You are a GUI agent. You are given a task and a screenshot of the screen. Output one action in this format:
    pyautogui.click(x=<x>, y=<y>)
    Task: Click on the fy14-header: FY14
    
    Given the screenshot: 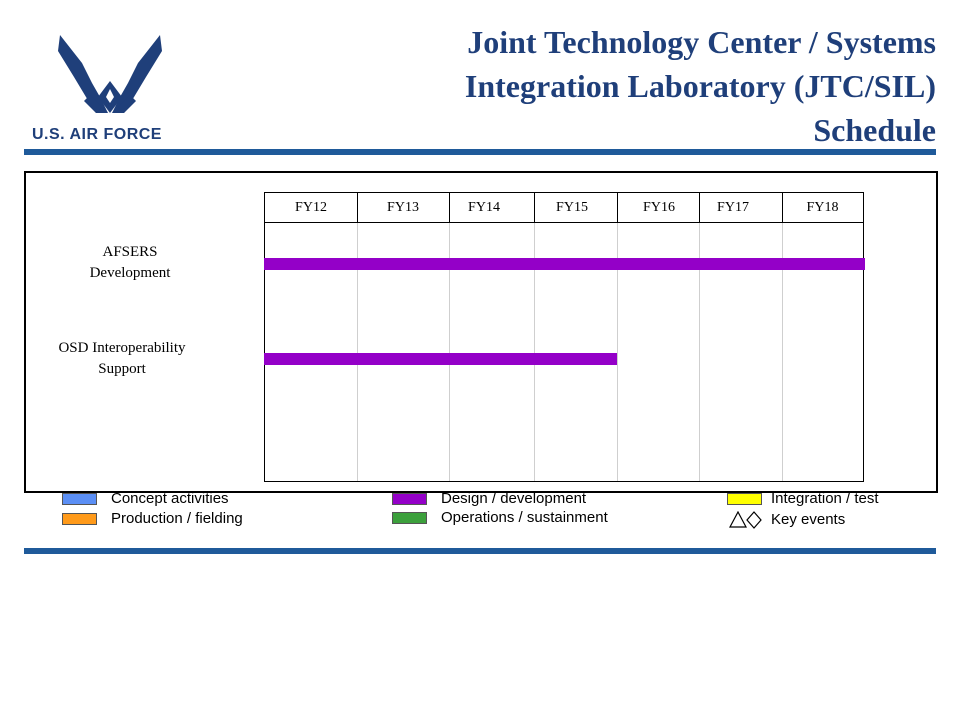 What is the action you would take?
    pyautogui.click(x=484, y=207)
    